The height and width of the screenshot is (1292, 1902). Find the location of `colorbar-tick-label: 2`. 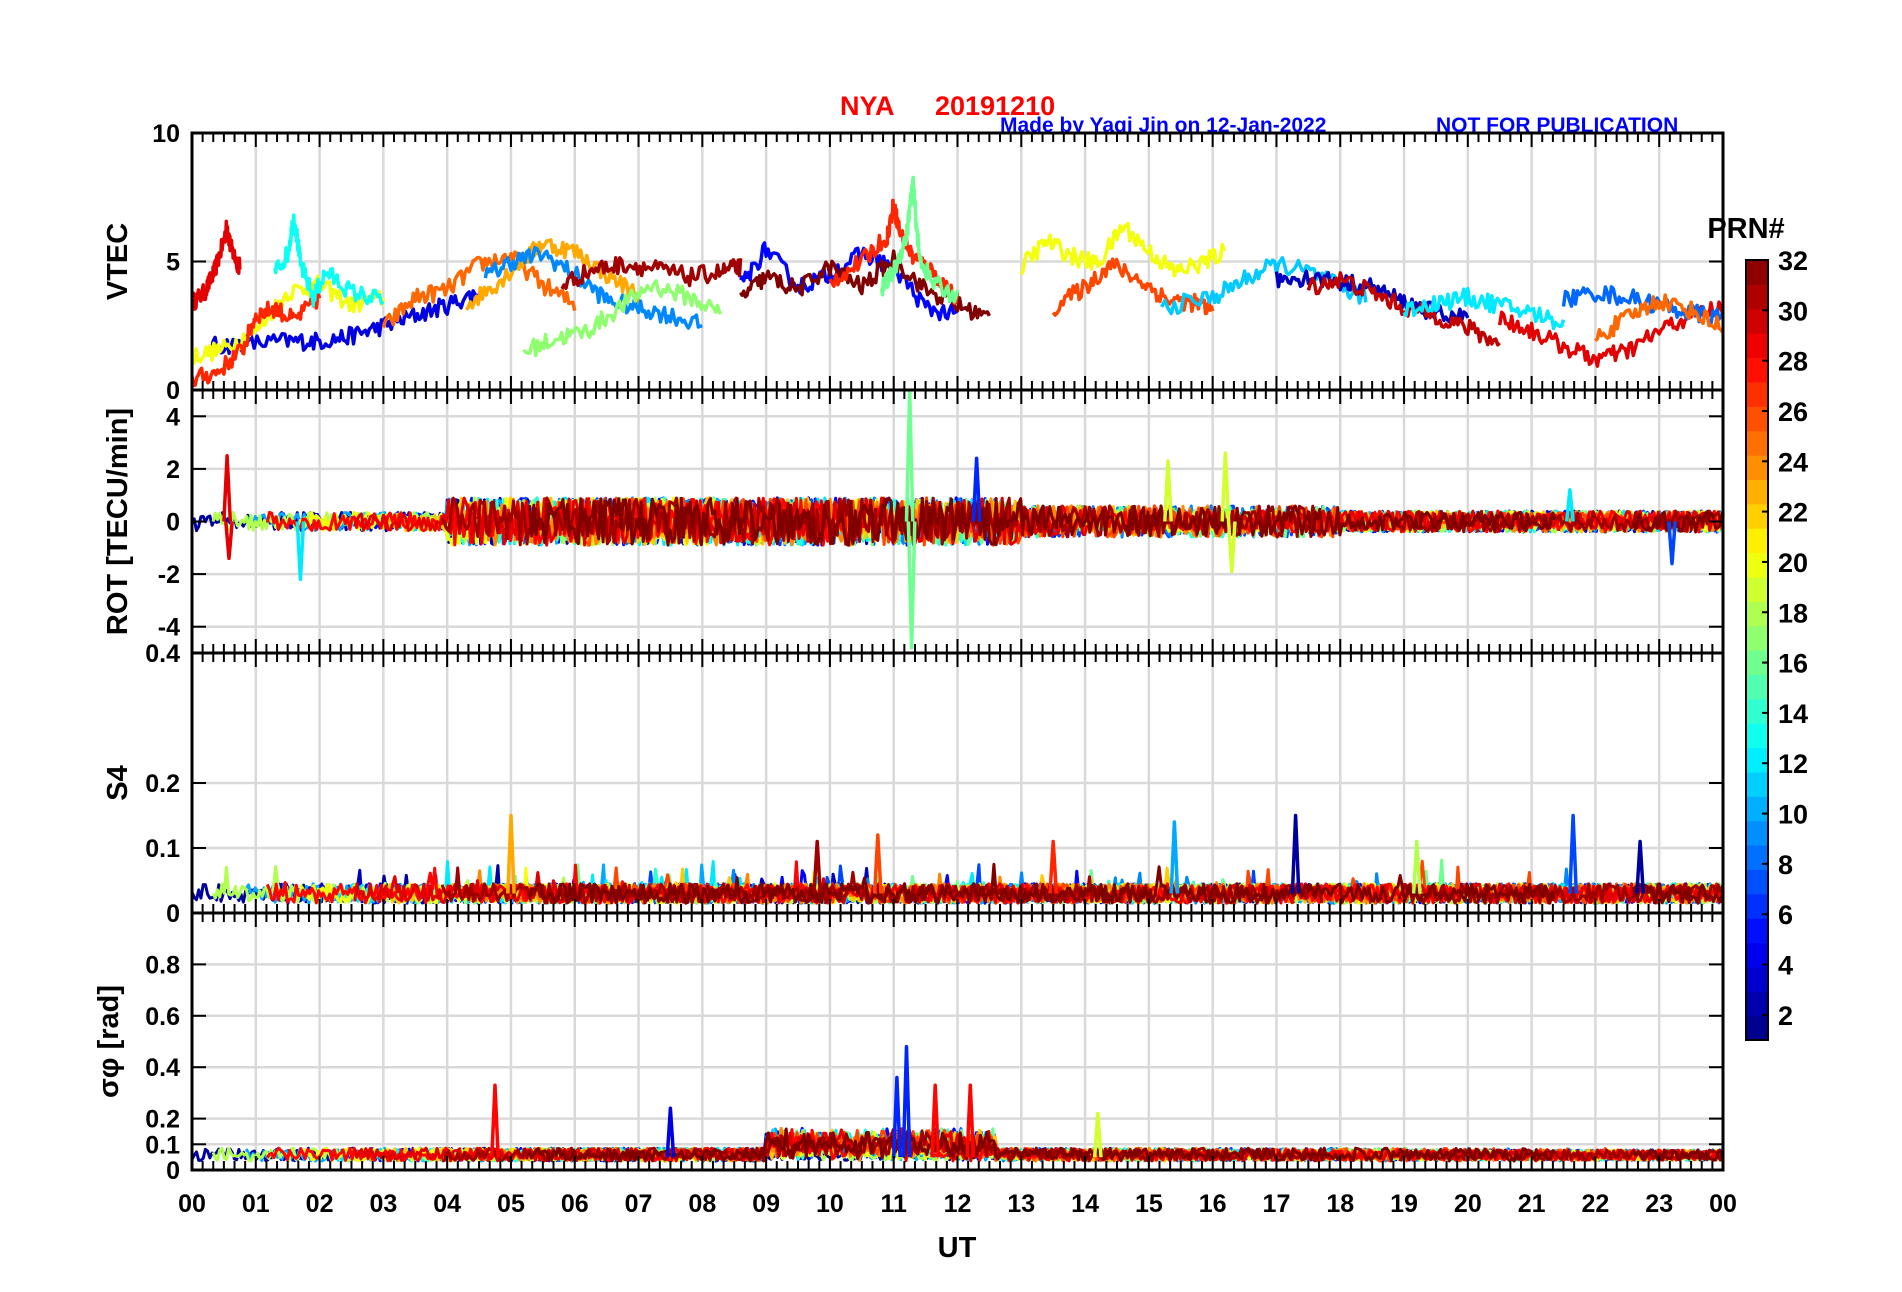

colorbar-tick-label: 2 is located at coordinates (1785, 1016).